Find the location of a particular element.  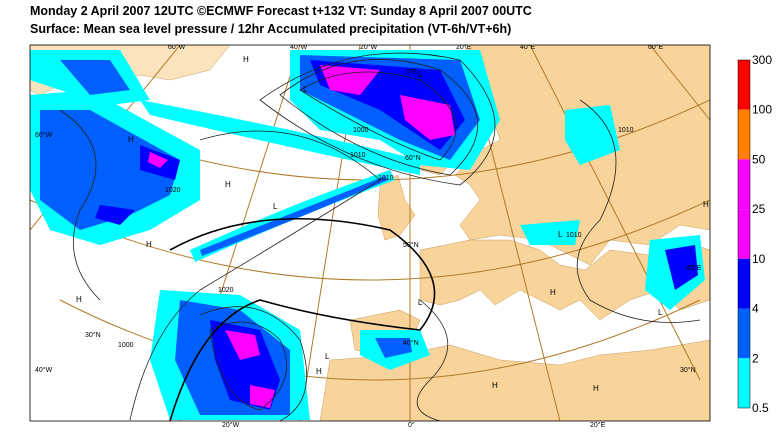

map-label: 50°N is located at coordinates (411, 245).